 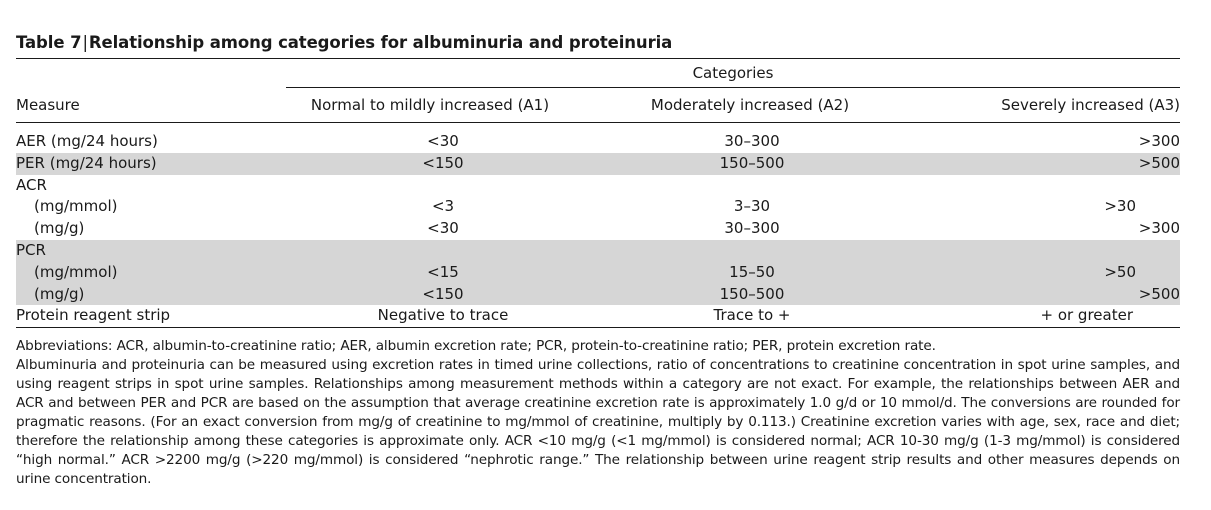 What do you see at coordinates (598, 207) in the screenshot?
I see `table-row-acr-mg-mmol: (mg/mmol) <3 3–30 >30` at bounding box center [598, 207].